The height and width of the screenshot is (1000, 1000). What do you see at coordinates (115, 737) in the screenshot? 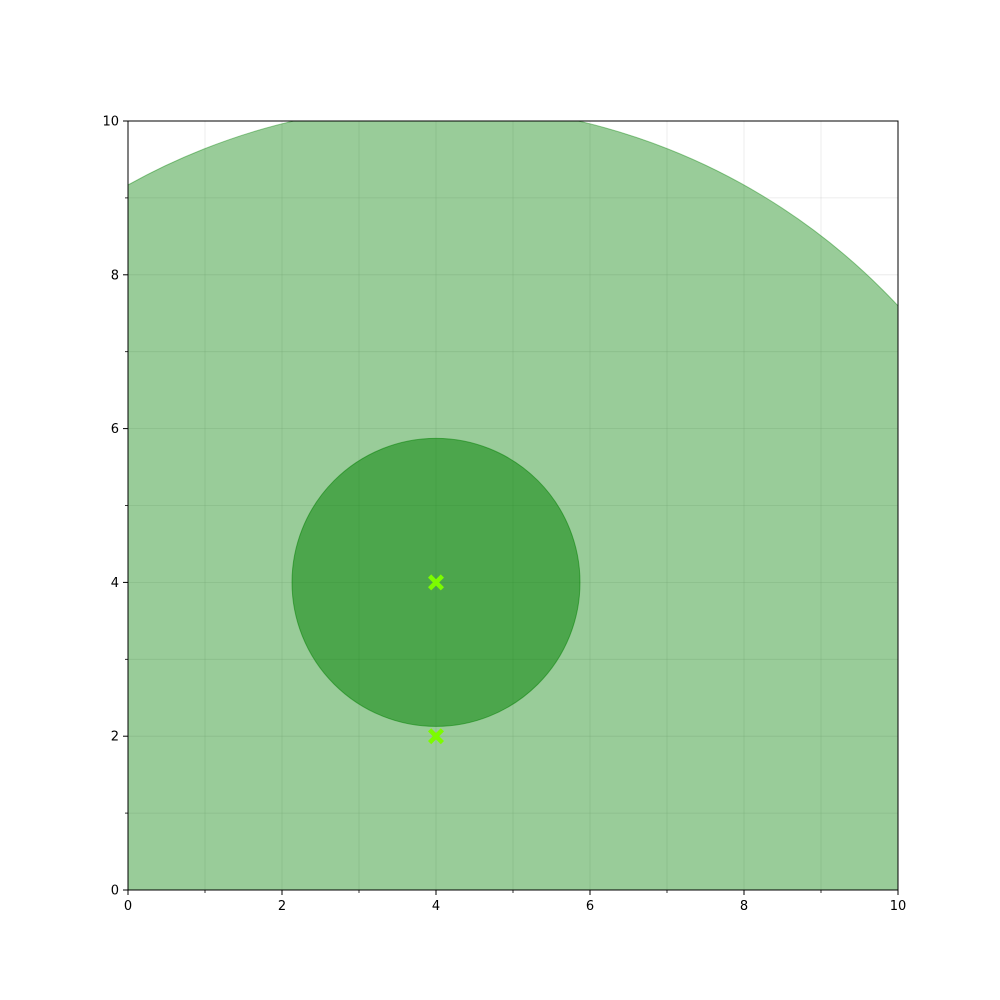
I see `y-tick-label: 2` at bounding box center [115, 737].